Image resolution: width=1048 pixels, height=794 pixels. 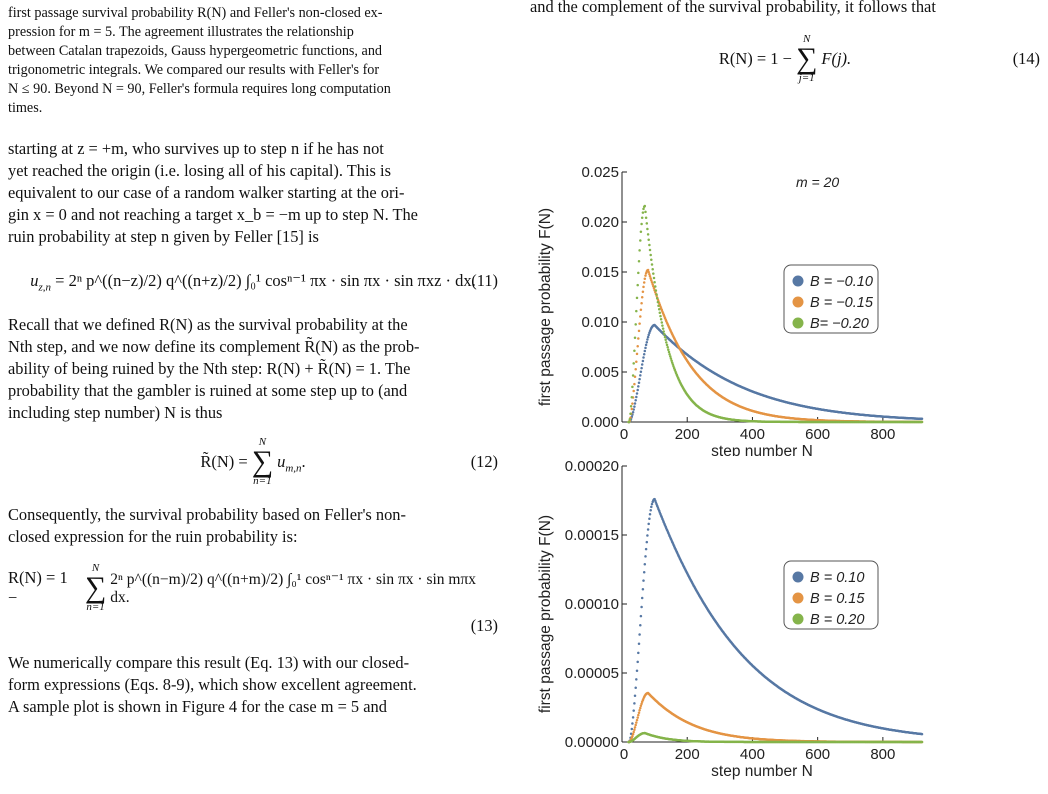 I want to click on y-axis-label: first passage probability F(N), so click(x=545, y=614).